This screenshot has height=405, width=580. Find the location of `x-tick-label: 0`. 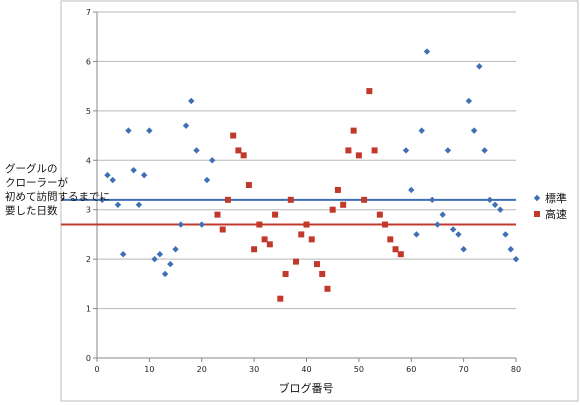

x-tick-label: 0 is located at coordinates (96, 369).